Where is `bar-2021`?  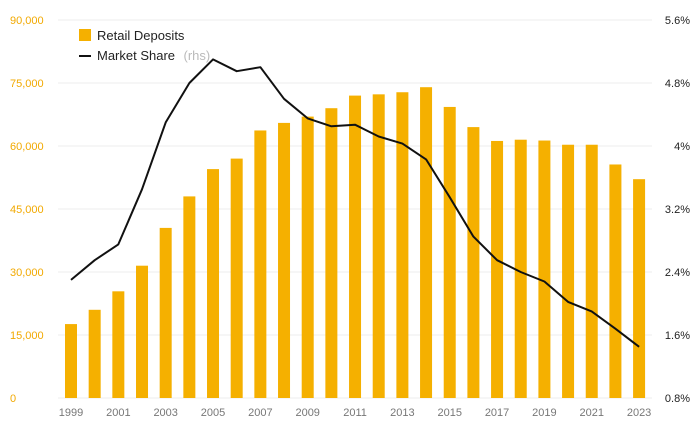 bar-2021 is located at coordinates (591, 271).